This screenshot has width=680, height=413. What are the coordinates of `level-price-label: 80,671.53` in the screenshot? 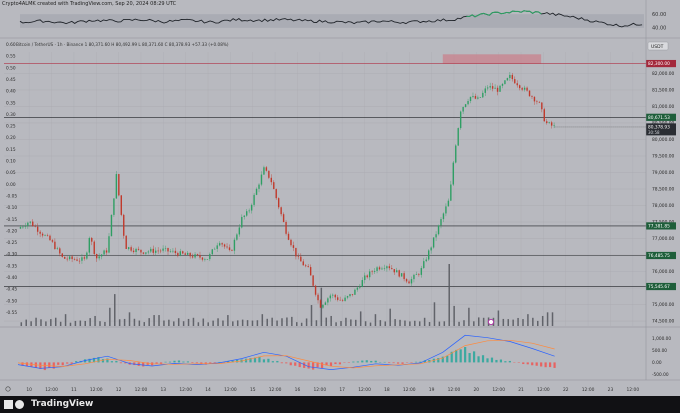 It's located at (659, 118).